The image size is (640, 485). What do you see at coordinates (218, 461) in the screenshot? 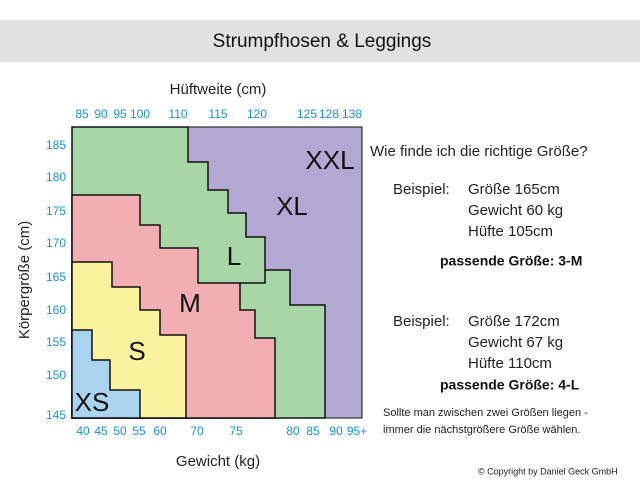
I see `bottom-axis-label: Gewicht (kg)` at bounding box center [218, 461].